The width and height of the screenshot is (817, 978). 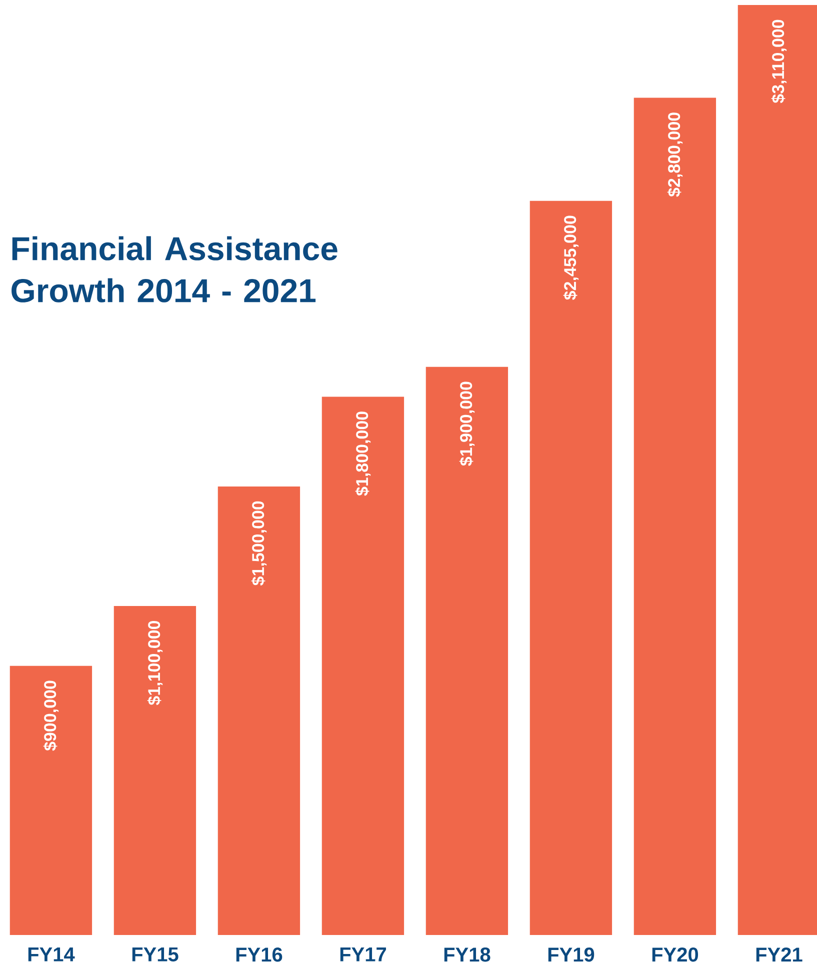 I want to click on data-label: $1,100,000, so click(x=155, y=663).